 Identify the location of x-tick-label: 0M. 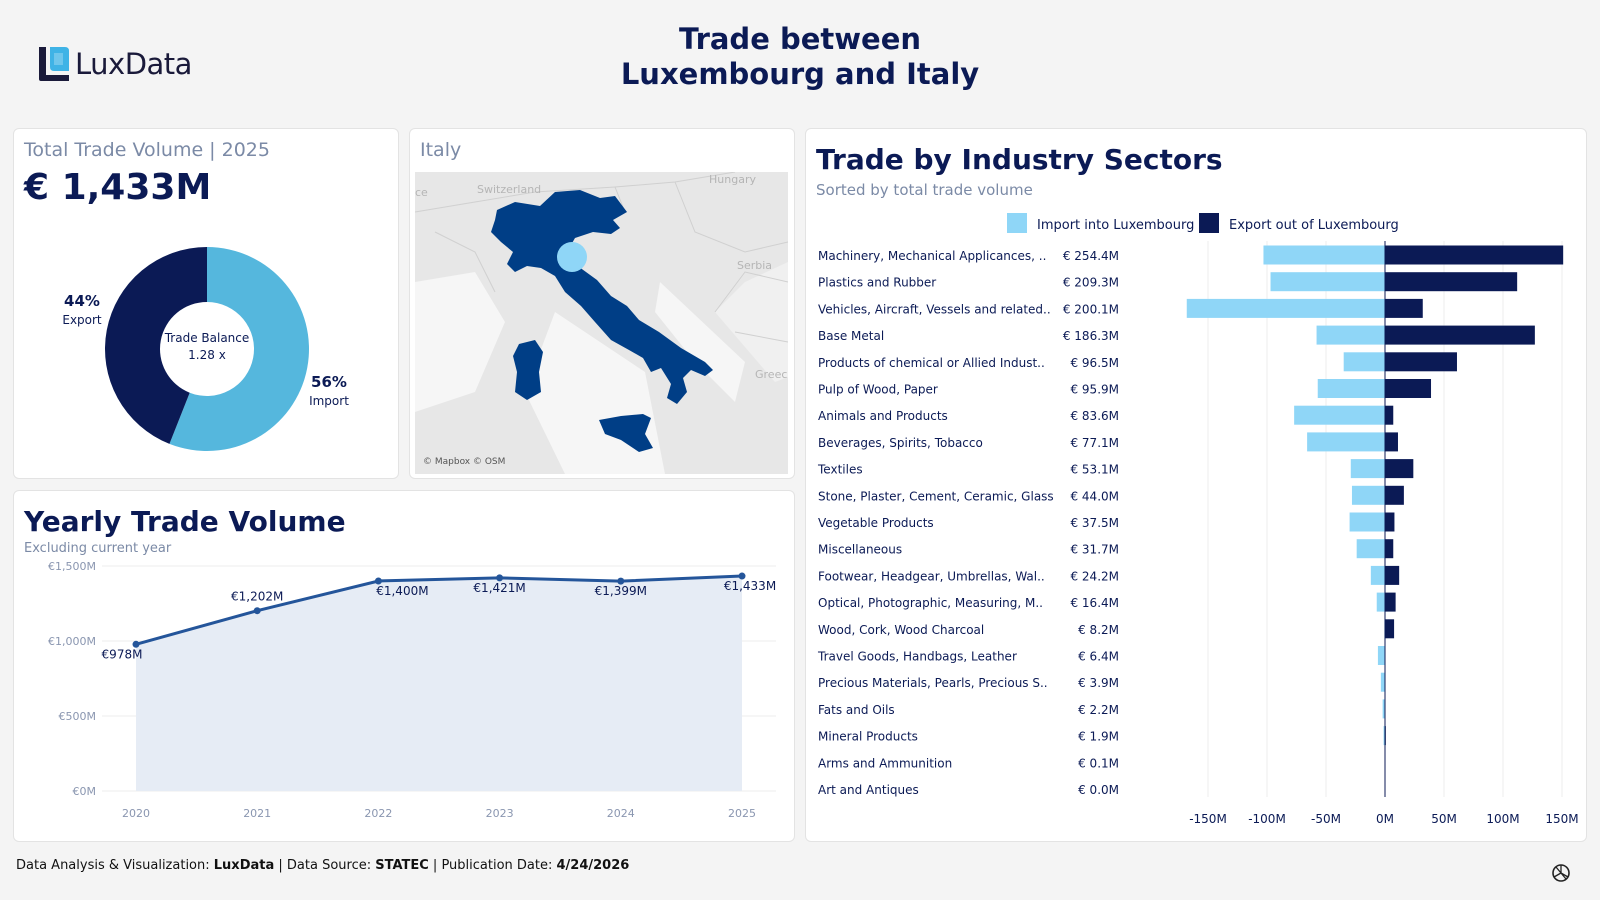
(1385, 819).